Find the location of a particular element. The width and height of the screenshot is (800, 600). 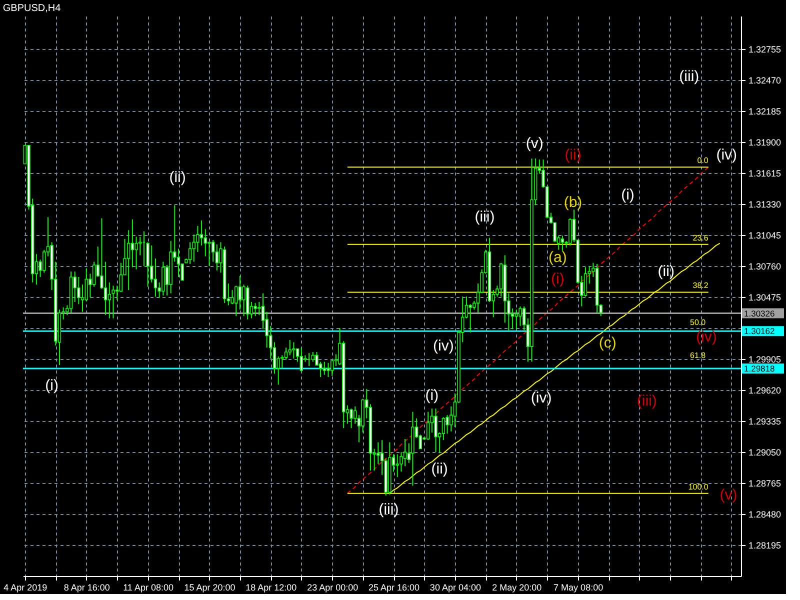

series-label: 38.2 is located at coordinates (700, 285).